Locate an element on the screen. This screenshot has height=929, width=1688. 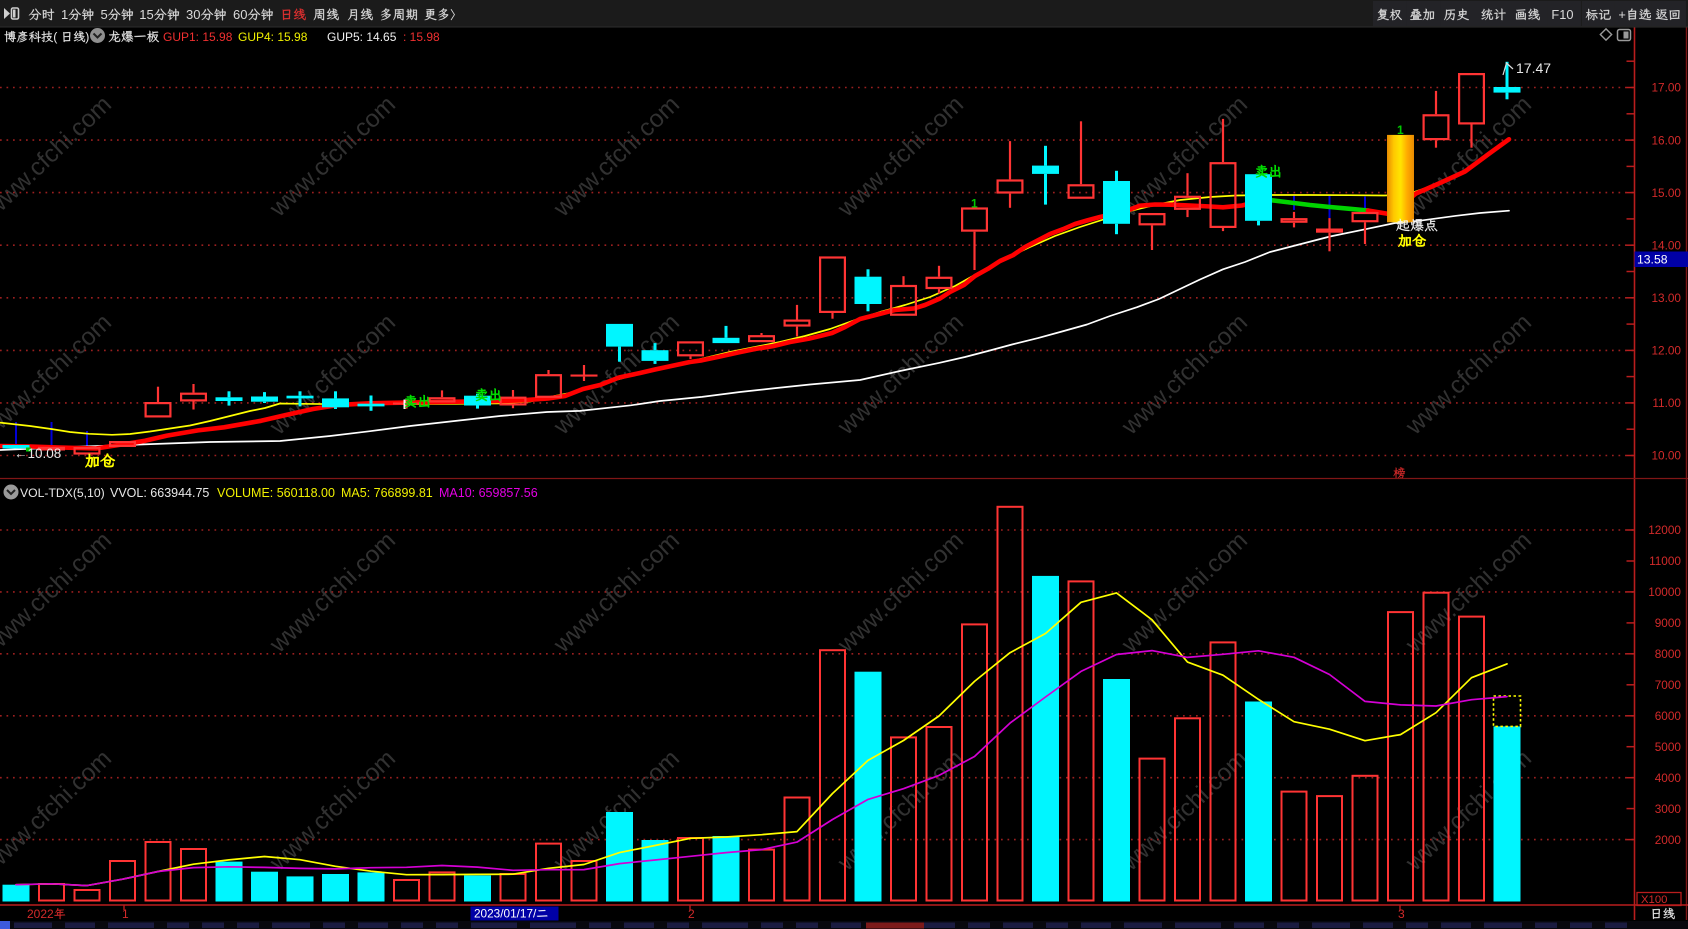
svg-text: 3 is located at coordinates (1401, 914).